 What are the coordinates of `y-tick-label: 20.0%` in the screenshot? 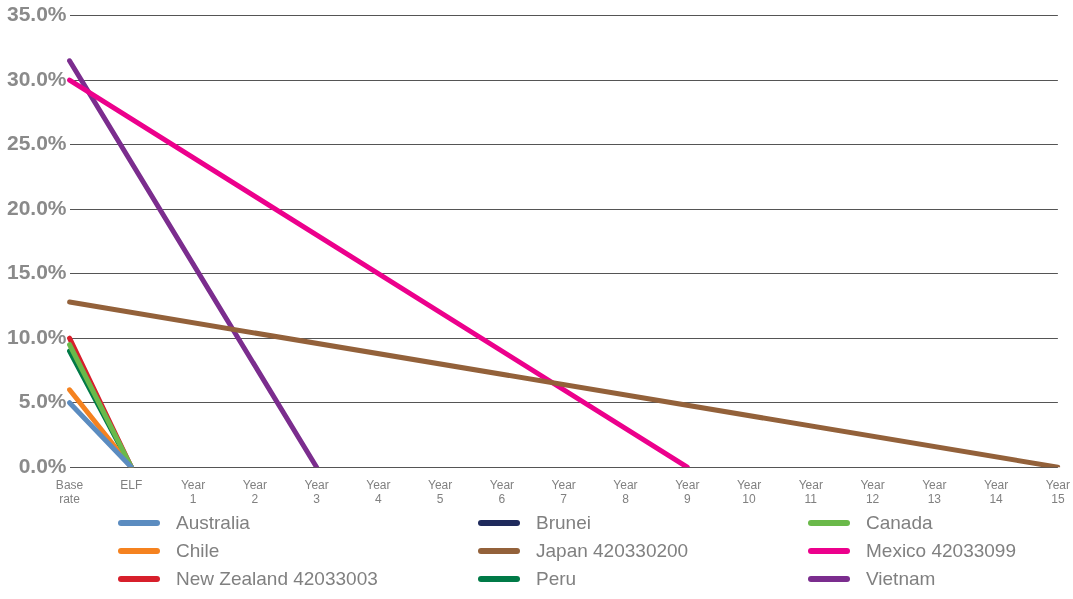 It's located at (37, 207).